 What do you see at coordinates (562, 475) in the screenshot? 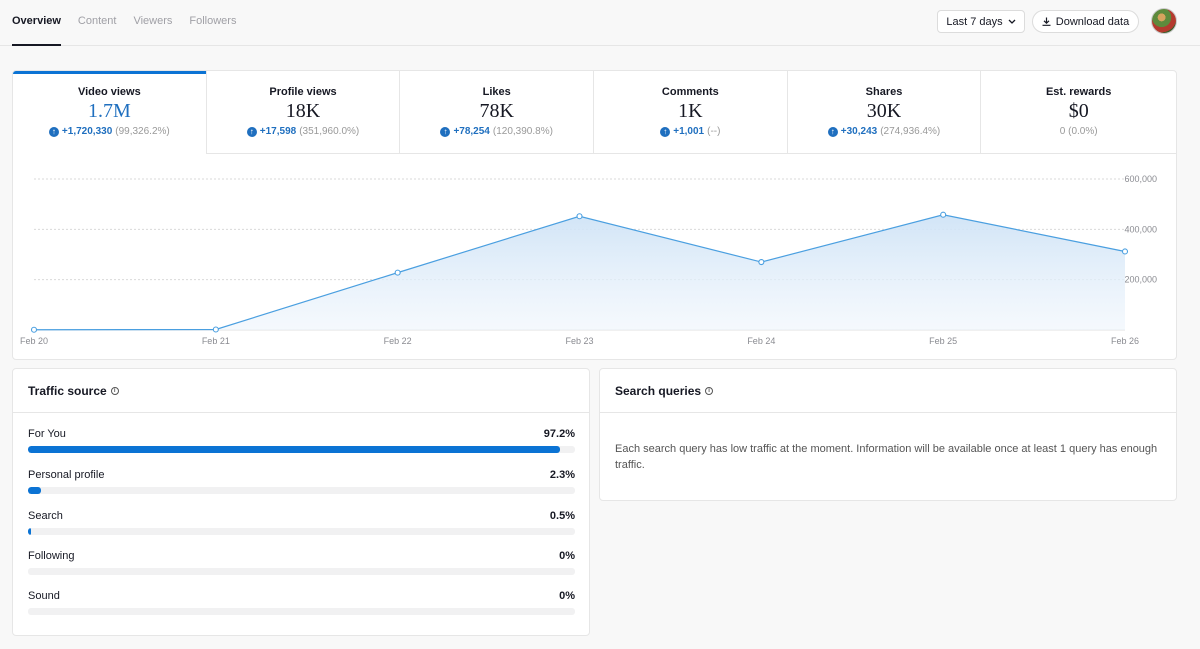
I see `traffic-source-percent: 2.3%` at bounding box center [562, 475].